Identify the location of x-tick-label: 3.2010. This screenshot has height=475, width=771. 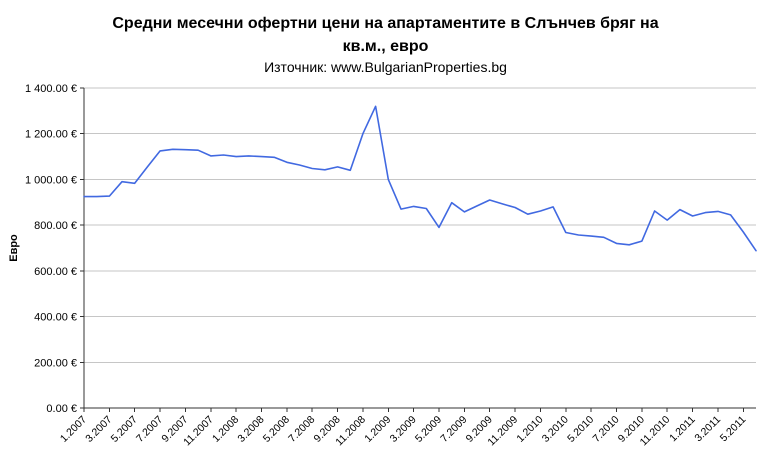
(555, 429).